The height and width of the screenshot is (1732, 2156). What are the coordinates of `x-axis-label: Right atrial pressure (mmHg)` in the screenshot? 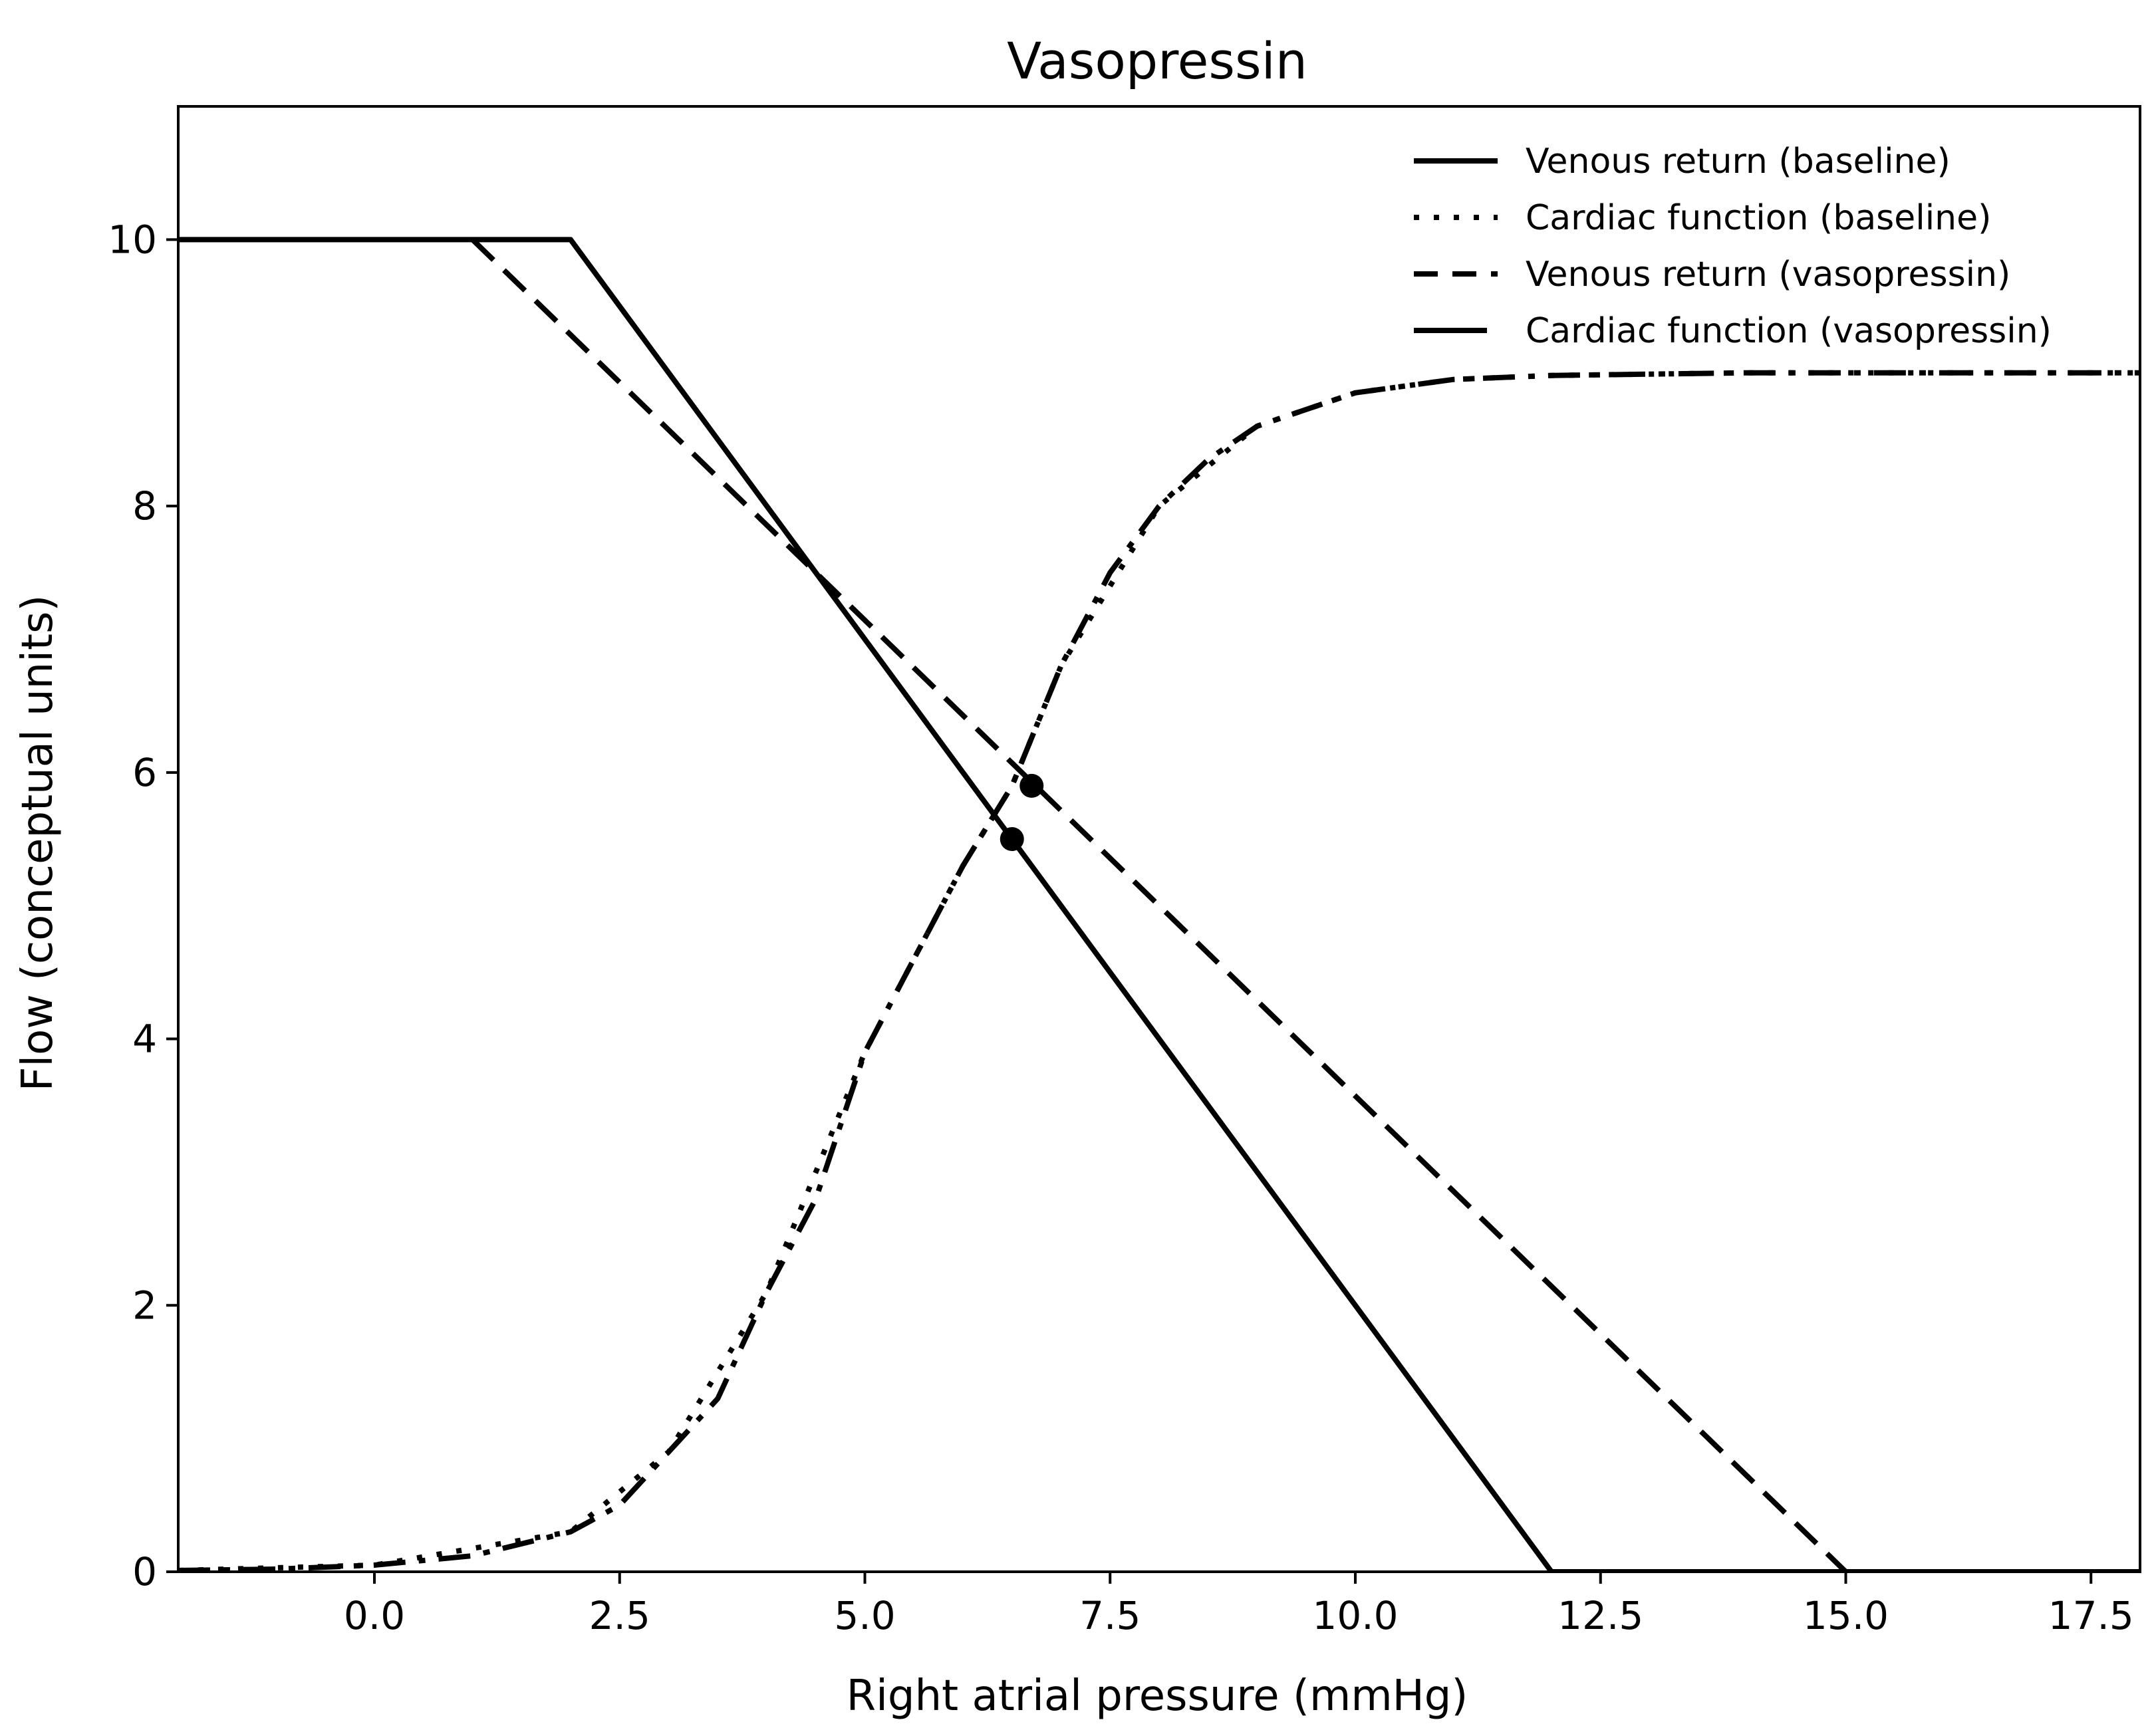 It's located at (1157, 1696).